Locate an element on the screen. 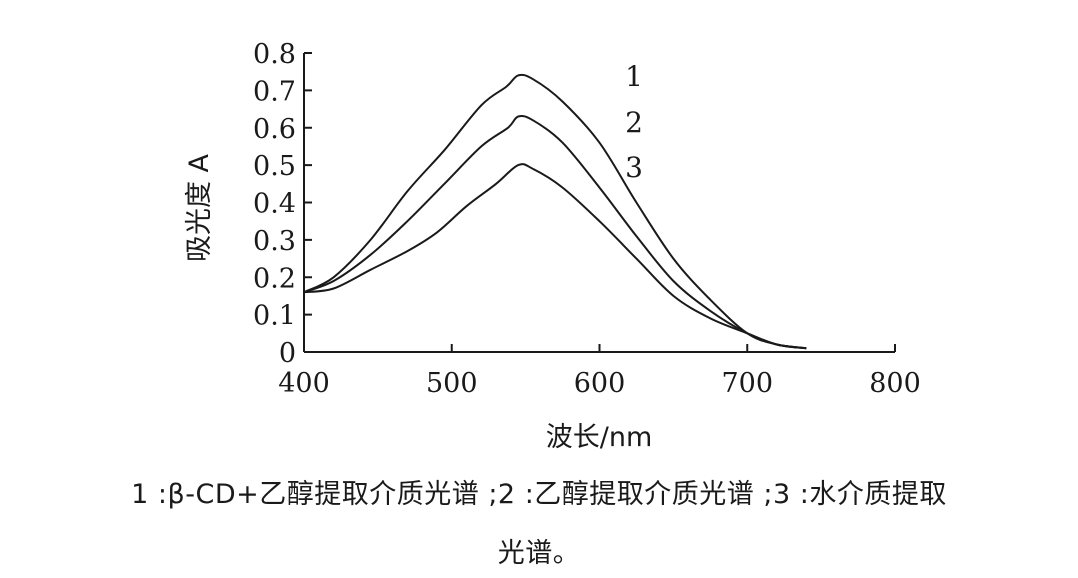 Image resolution: width=1078 pixels, height=578 pixels. legend: 1 2 3 is located at coordinates (634, 122).